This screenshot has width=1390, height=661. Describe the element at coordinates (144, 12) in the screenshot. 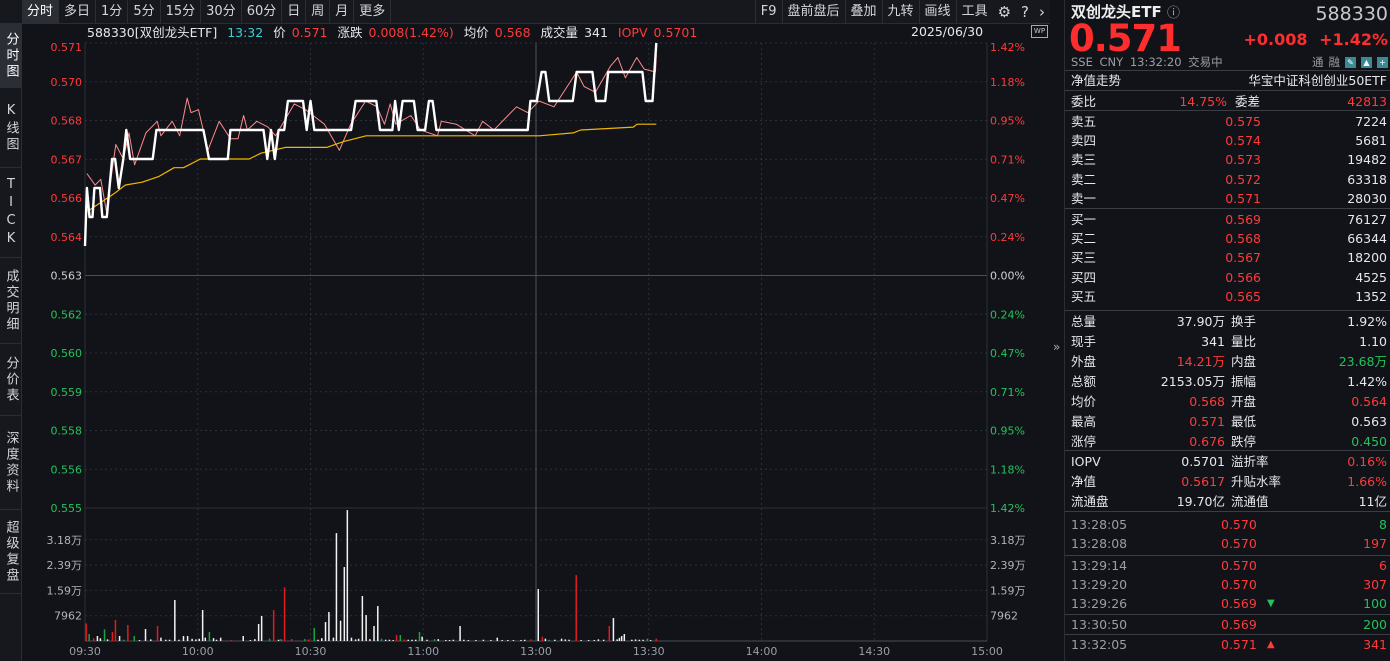

I see `tab-3: 5分` at that location.